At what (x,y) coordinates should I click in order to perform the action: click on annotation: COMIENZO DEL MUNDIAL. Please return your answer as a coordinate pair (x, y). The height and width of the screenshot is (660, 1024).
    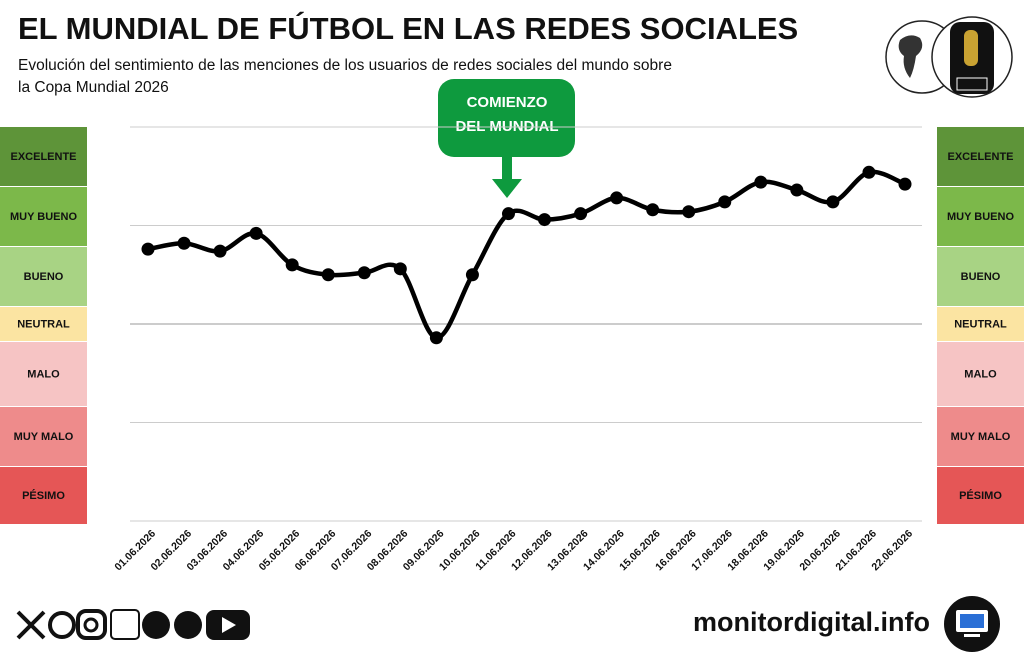
    Looking at the image, I should click on (506, 138).